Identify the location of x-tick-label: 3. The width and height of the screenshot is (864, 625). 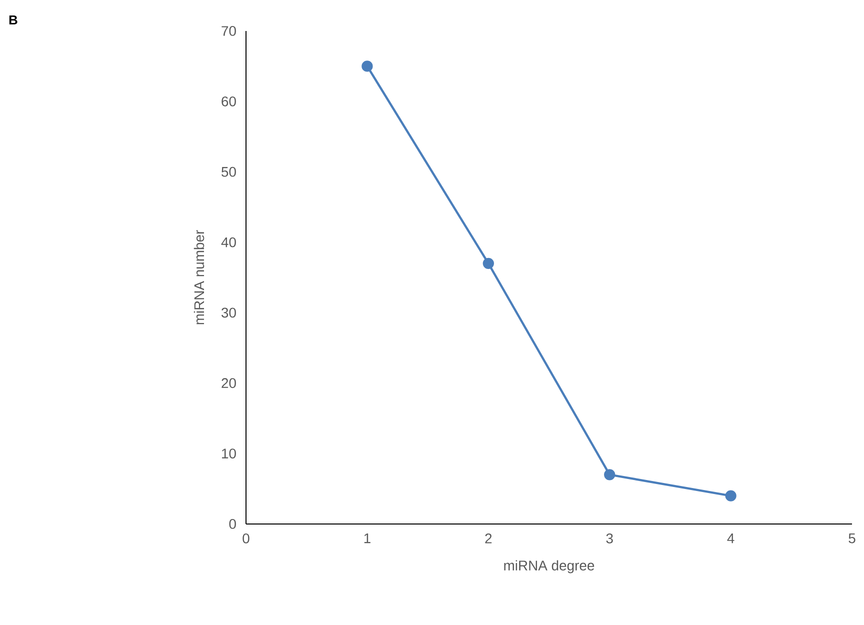
(609, 538).